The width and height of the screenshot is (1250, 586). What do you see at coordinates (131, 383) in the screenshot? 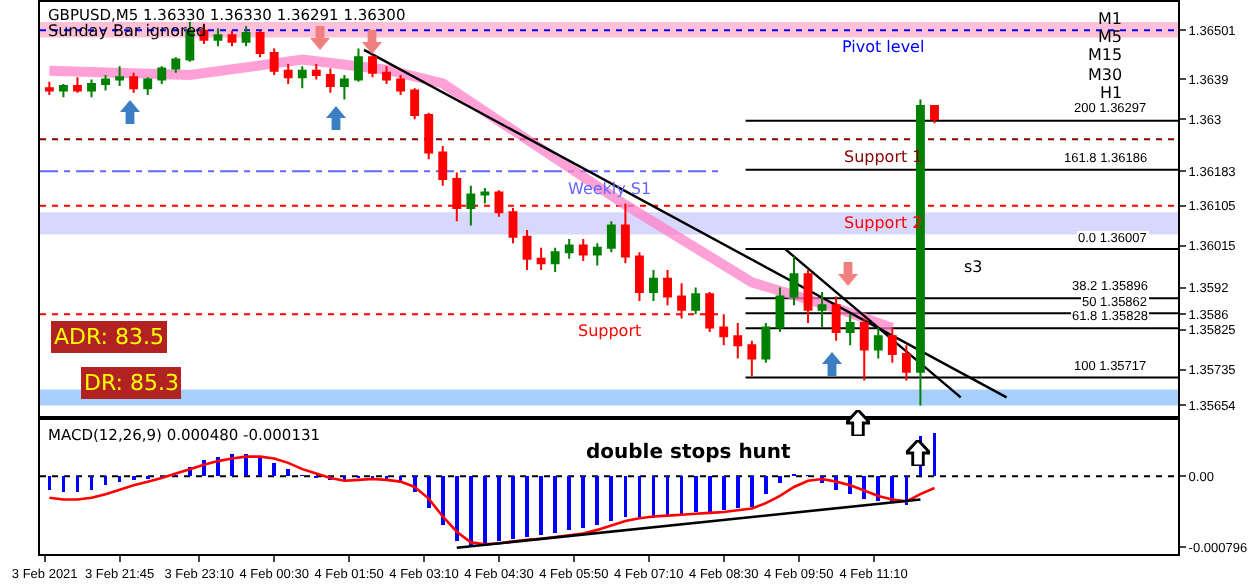
I see `annotation: DR: 85.3` at bounding box center [131, 383].